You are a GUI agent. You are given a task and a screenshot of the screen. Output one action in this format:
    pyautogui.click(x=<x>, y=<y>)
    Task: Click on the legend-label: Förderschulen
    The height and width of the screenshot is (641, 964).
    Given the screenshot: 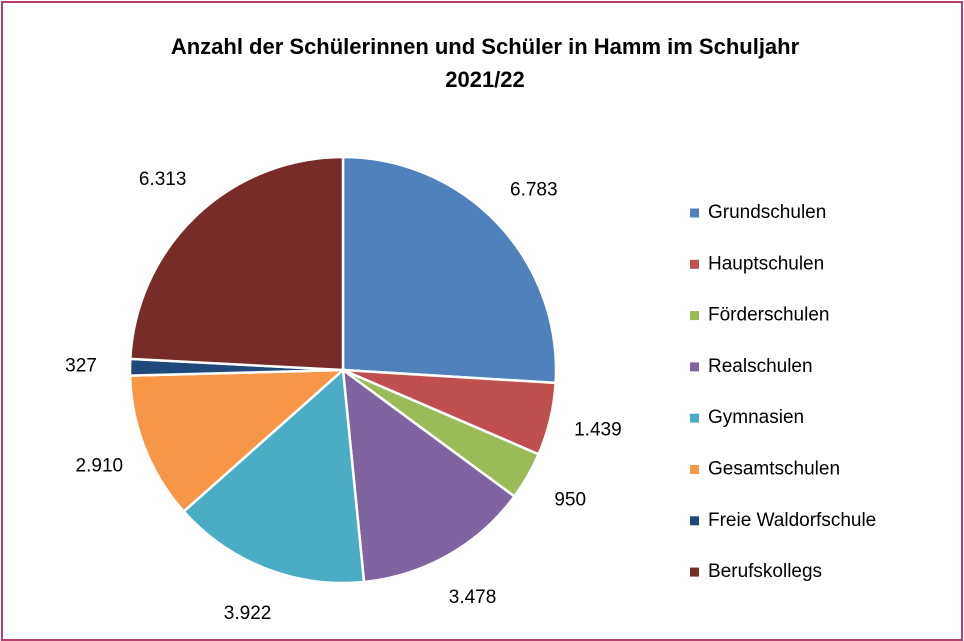 What is the action you would take?
    pyautogui.click(x=768, y=315)
    